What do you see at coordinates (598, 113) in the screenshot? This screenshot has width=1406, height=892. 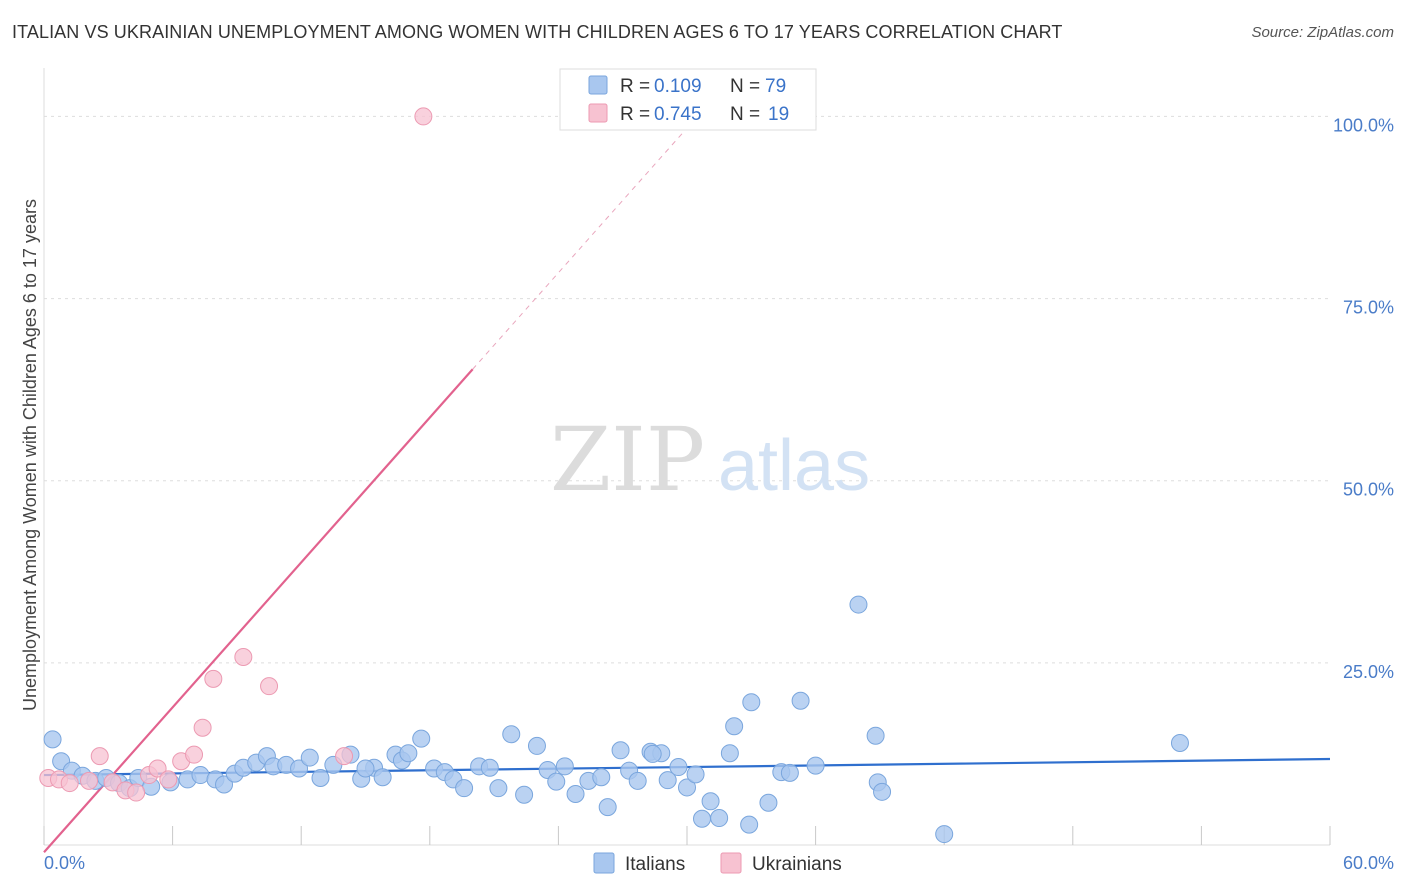 I see `legend-swatch-ukrainians` at bounding box center [598, 113].